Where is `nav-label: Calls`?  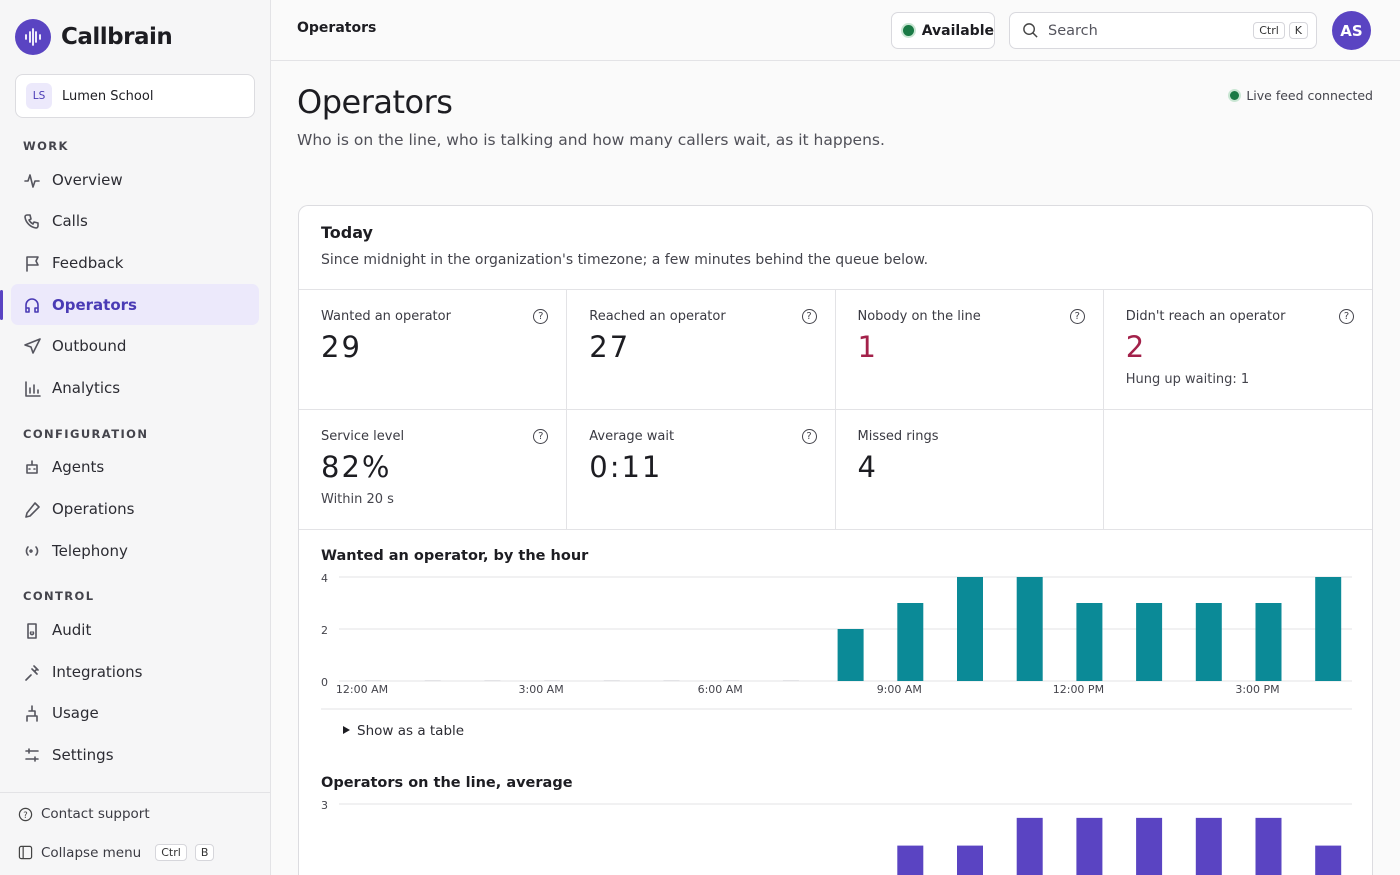
nav-label: Calls is located at coordinates (70, 221).